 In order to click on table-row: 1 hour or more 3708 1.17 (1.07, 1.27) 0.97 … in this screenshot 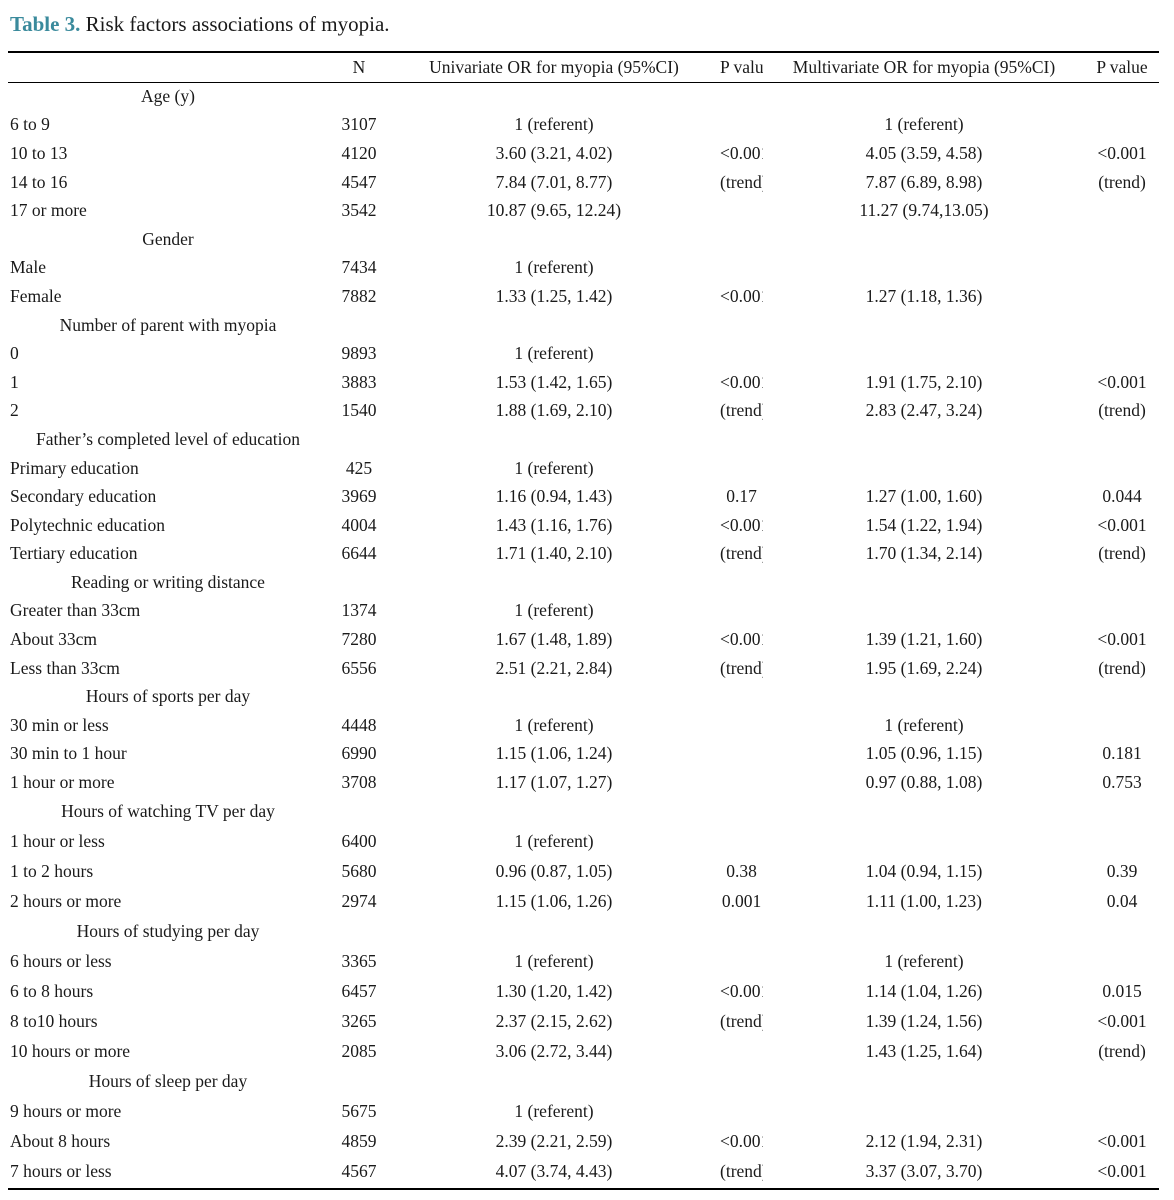, I will do `click(583, 782)`.